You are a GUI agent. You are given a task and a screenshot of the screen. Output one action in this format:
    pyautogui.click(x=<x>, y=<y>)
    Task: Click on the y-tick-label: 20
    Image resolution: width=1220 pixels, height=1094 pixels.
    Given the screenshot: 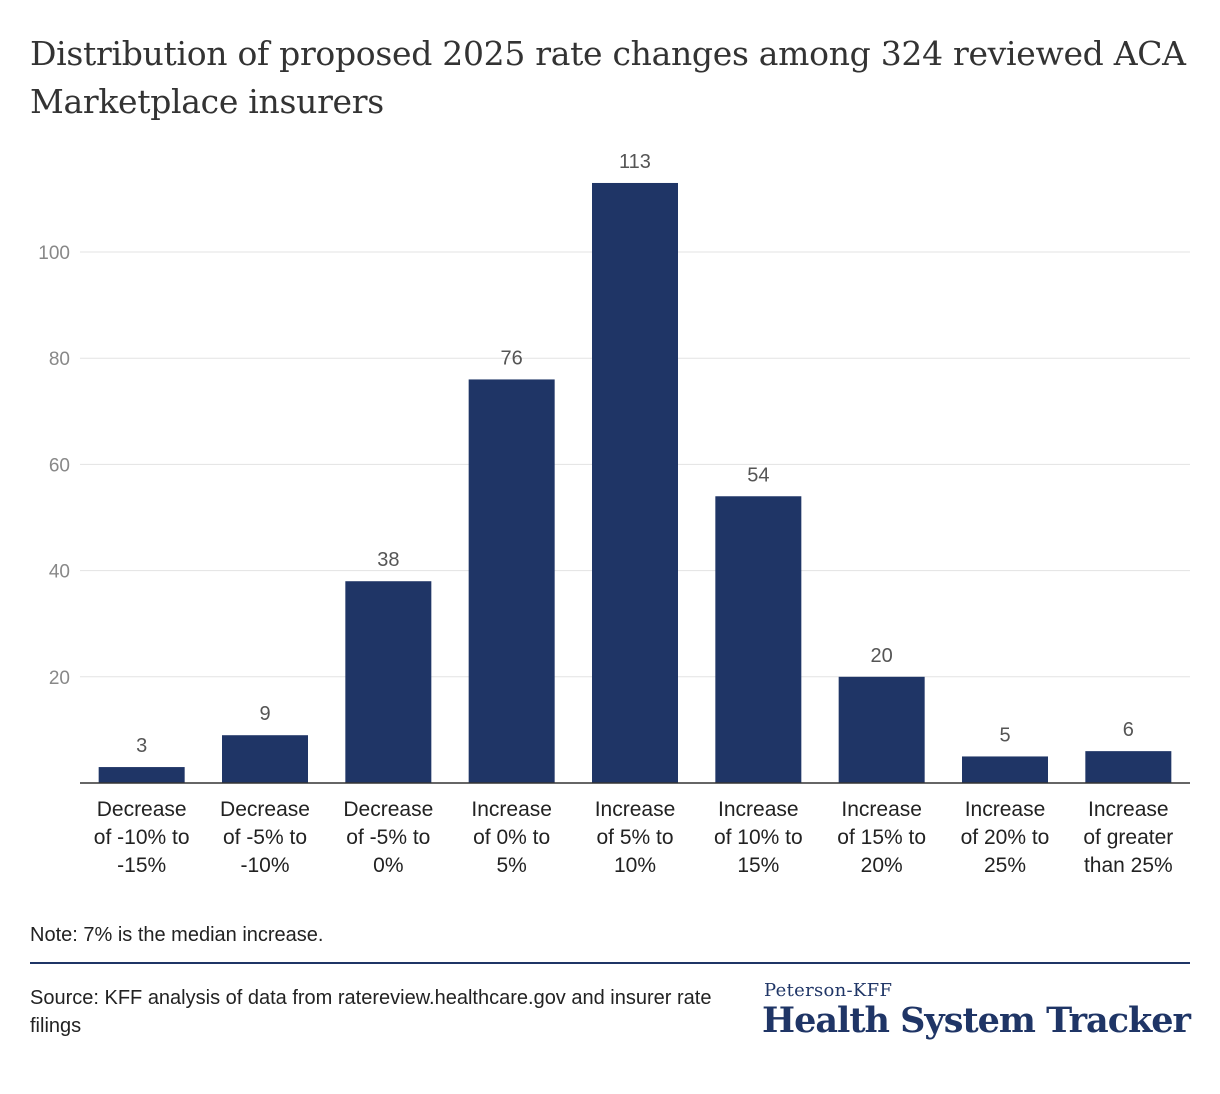 What is the action you would take?
    pyautogui.click(x=59, y=678)
    